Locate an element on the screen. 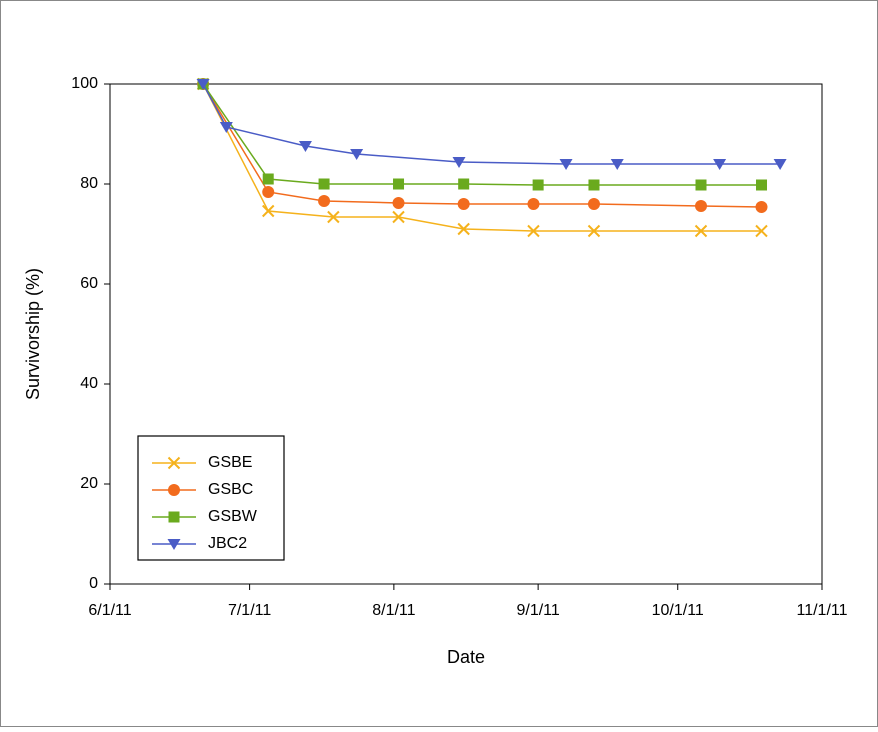 The width and height of the screenshot is (878, 732). x-tick-label: 7/1/11 is located at coordinates (249, 610).